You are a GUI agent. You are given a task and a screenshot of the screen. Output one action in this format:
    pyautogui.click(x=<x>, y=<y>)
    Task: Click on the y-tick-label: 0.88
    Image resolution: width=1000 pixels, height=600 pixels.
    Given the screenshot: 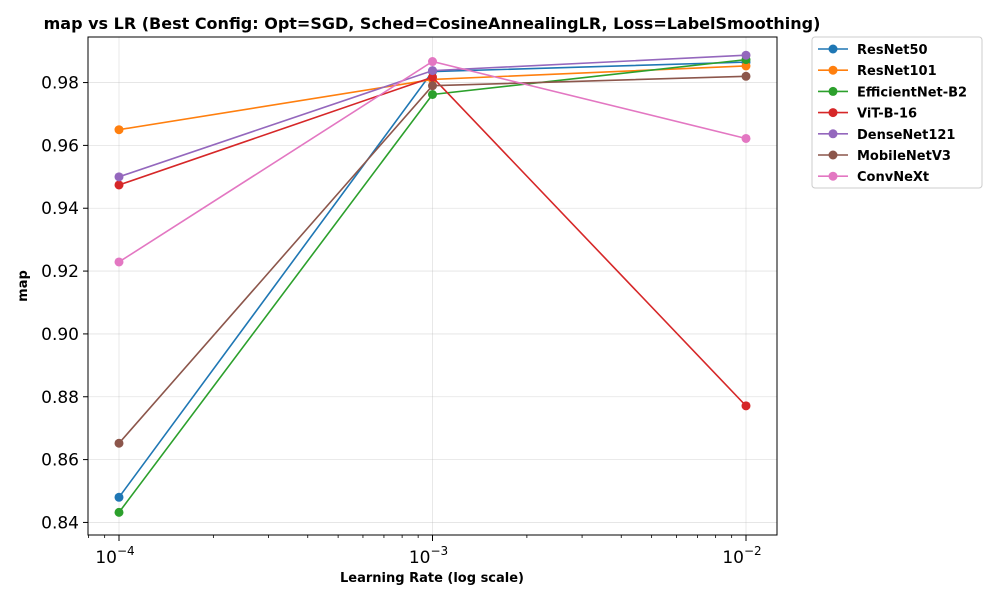 What is the action you would take?
    pyautogui.click(x=60, y=398)
    